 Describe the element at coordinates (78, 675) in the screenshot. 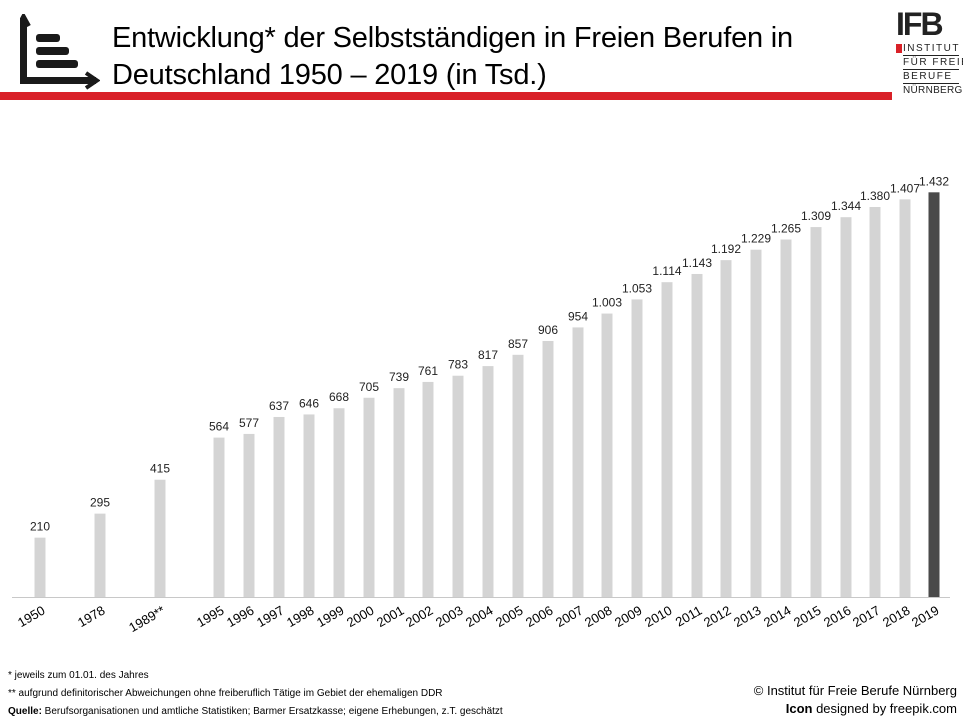

I see `footnote-1: * jeweils zum 01.01. des Jahres` at that location.